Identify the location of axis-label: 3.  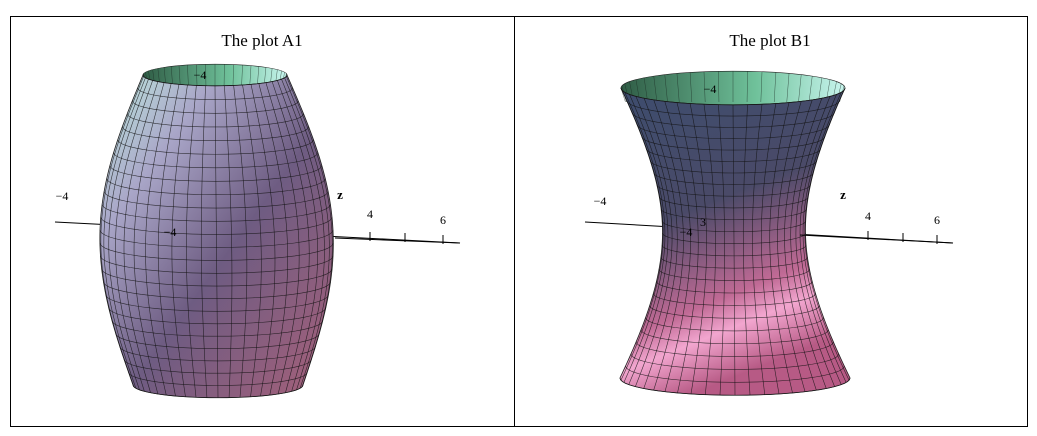
(703, 222).